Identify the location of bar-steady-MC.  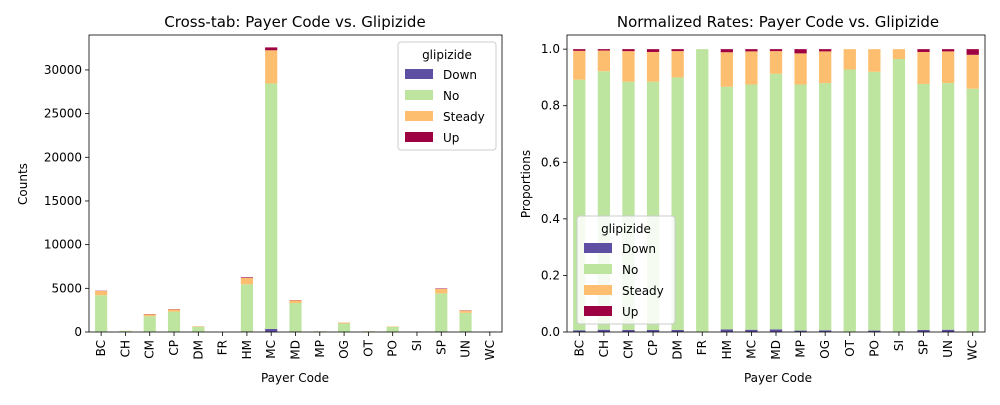
(751, 67).